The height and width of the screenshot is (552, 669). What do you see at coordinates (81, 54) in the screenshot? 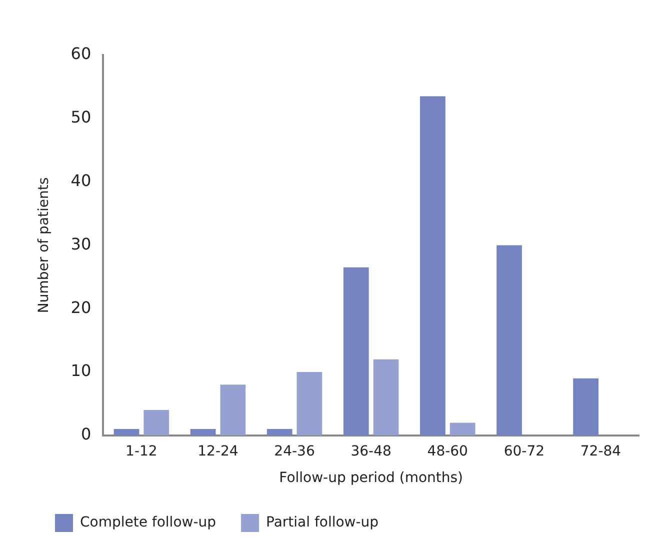
I see `y-tick-label: 60` at bounding box center [81, 54].